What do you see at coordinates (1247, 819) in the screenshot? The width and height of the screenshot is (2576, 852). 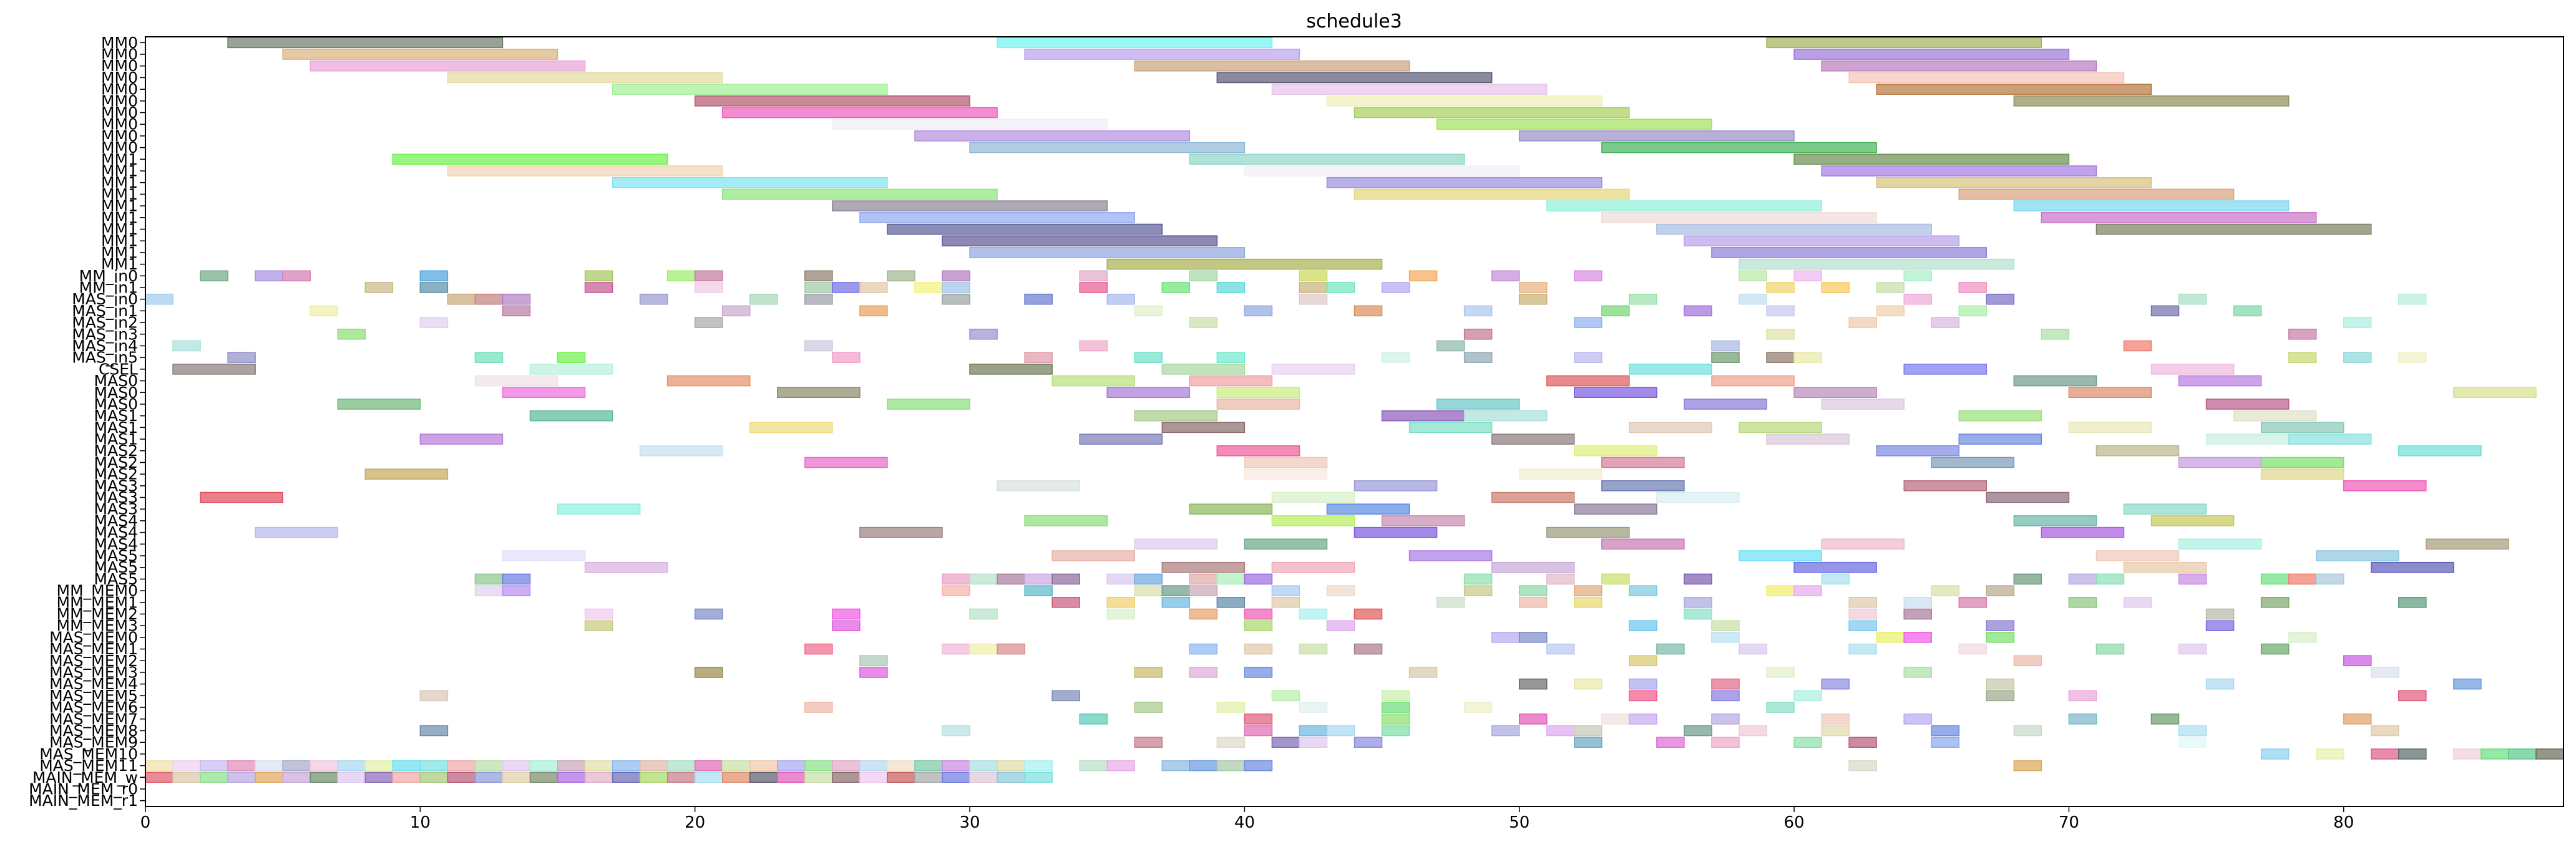 I see `x-tick-labels: 0 10 20 30 40 50 60 70 80` at bounding box center [1247, 819].